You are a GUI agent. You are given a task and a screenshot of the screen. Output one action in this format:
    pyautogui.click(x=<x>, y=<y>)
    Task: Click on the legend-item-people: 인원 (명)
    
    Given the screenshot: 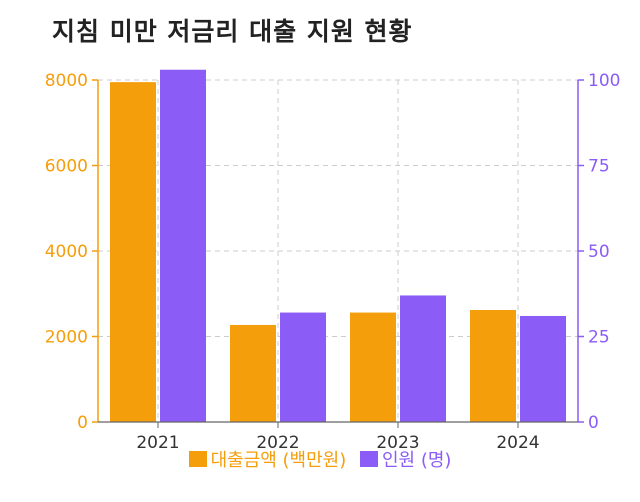 What is the action you would take?
    pyautogui.click(x=405, y=459)
    